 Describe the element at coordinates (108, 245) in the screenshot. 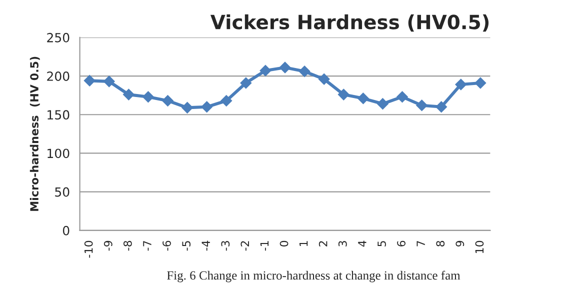

I see `x-tick-label: -9` at that location.